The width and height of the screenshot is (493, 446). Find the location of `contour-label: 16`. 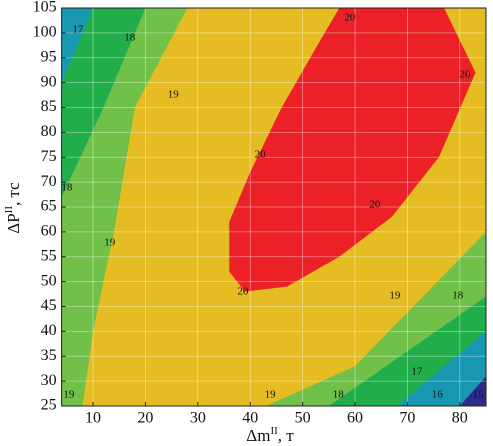

contour-label: 16 is located at coordinates (438, 395).